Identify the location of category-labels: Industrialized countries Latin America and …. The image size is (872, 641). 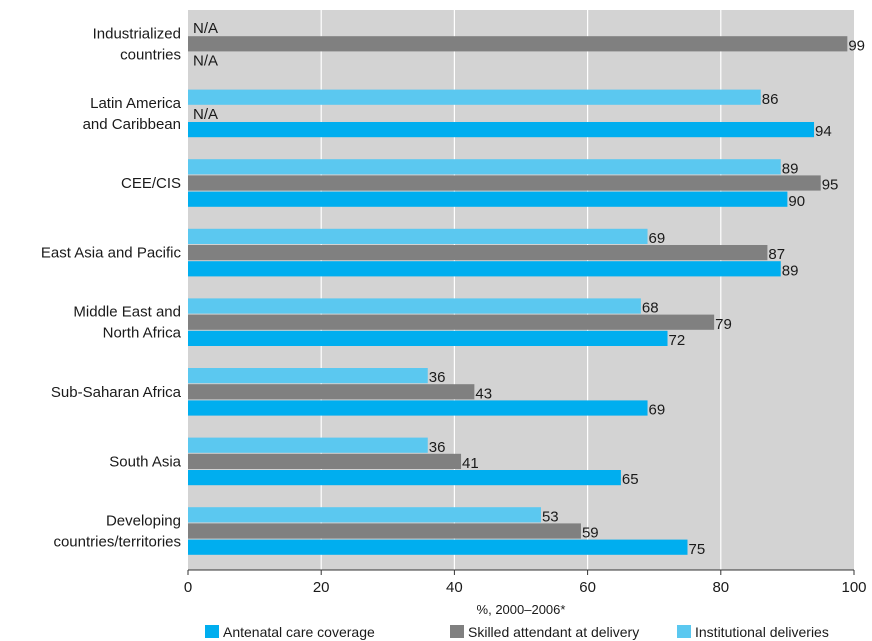
(111, 287).